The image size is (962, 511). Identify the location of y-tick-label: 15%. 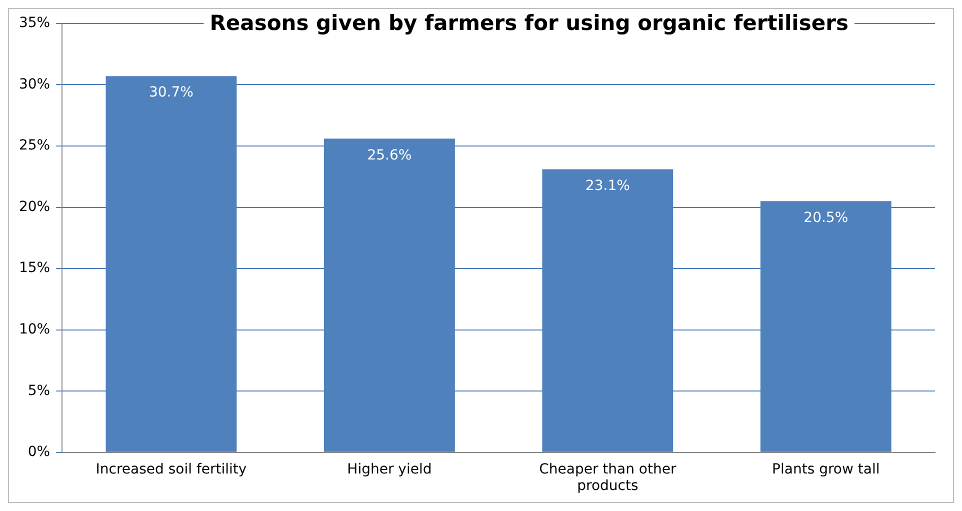
(34, 268).